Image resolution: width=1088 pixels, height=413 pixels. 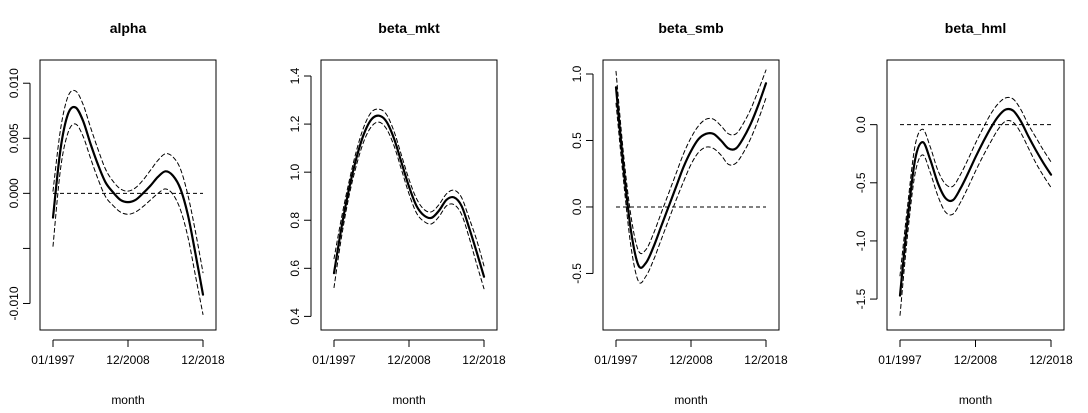 I want to click on panel-title: beta_smb, so click(x=690, y=28).